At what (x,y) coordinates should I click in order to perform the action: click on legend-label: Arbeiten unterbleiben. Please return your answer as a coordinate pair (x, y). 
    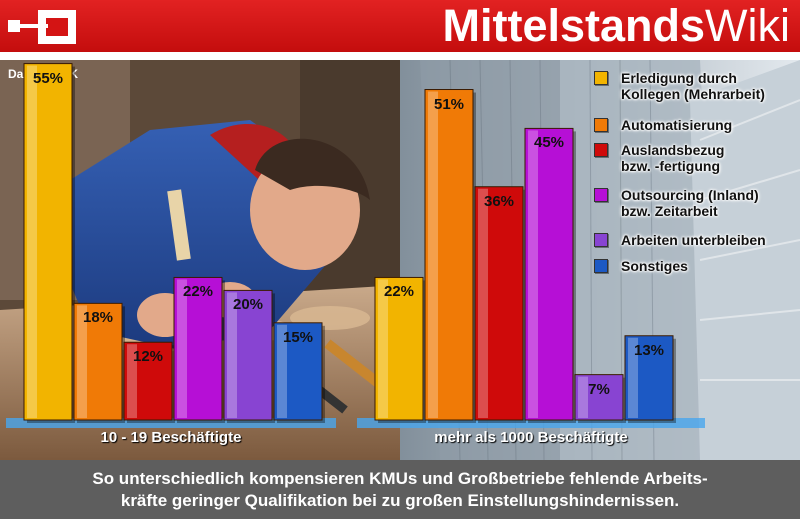
    Looking at the image, I should click on (693, 240).